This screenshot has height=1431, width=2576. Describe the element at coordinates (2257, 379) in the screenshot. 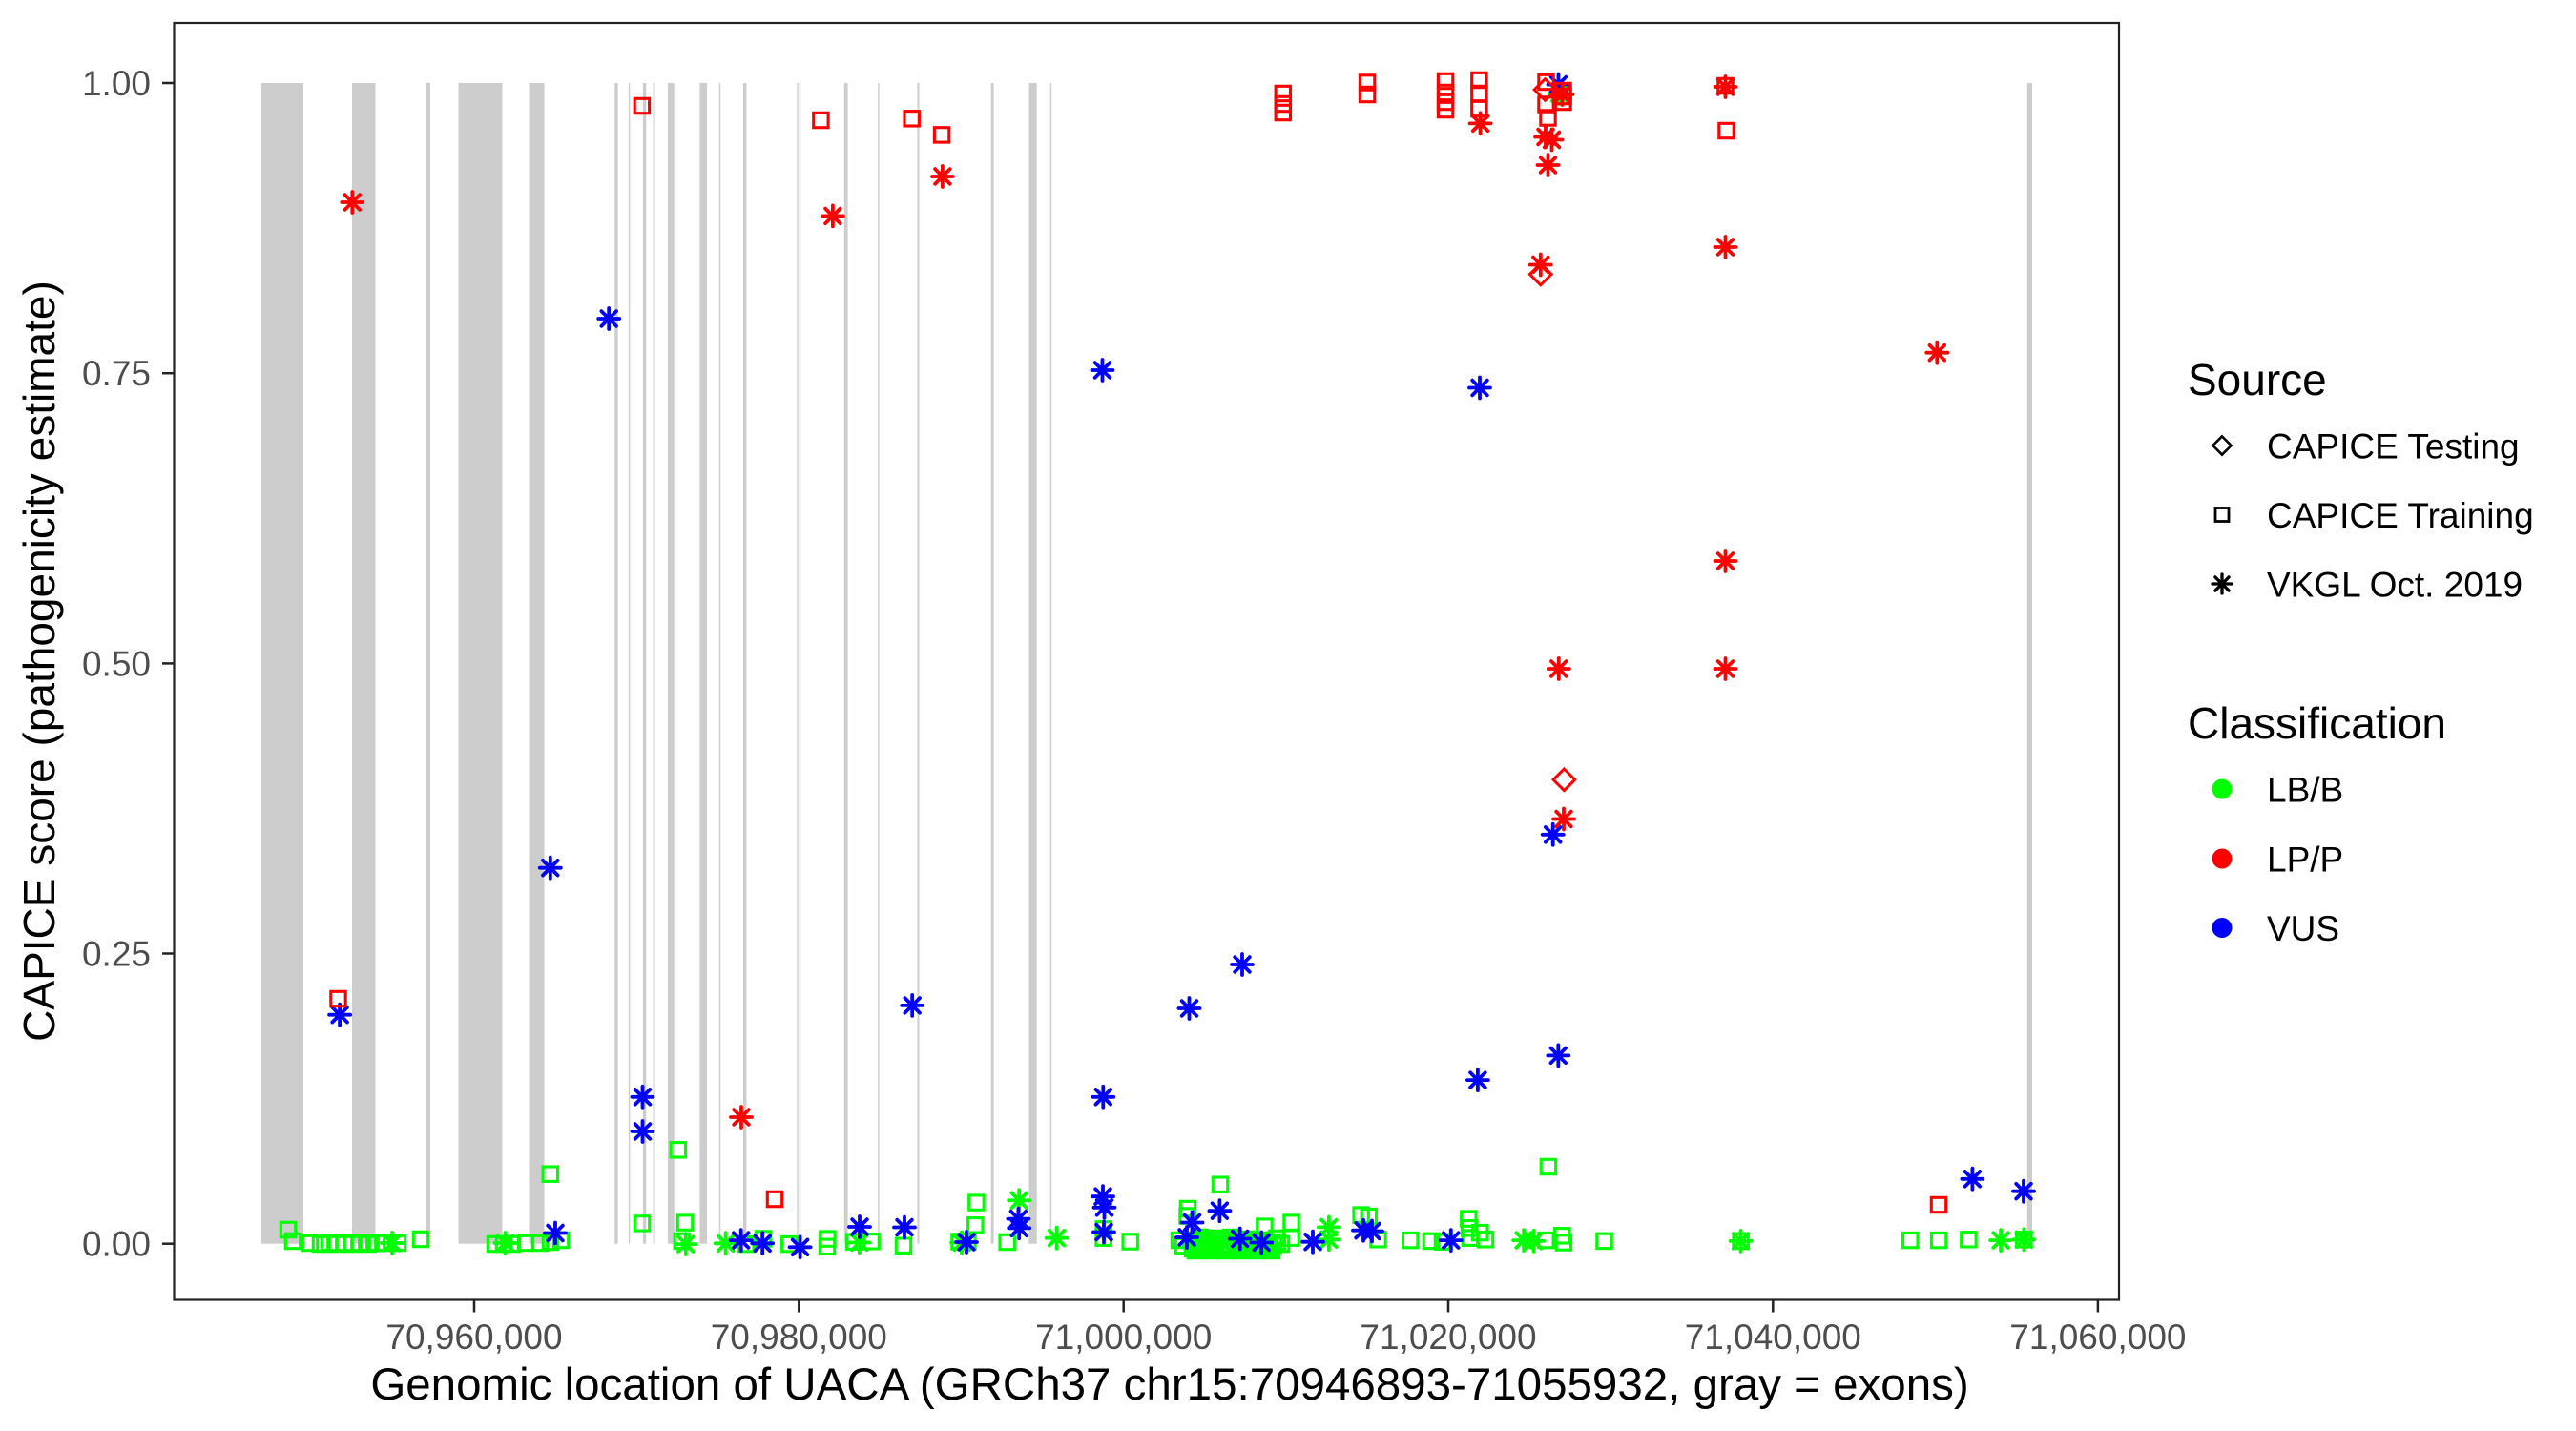

I see `svg-text: Source` at that location.